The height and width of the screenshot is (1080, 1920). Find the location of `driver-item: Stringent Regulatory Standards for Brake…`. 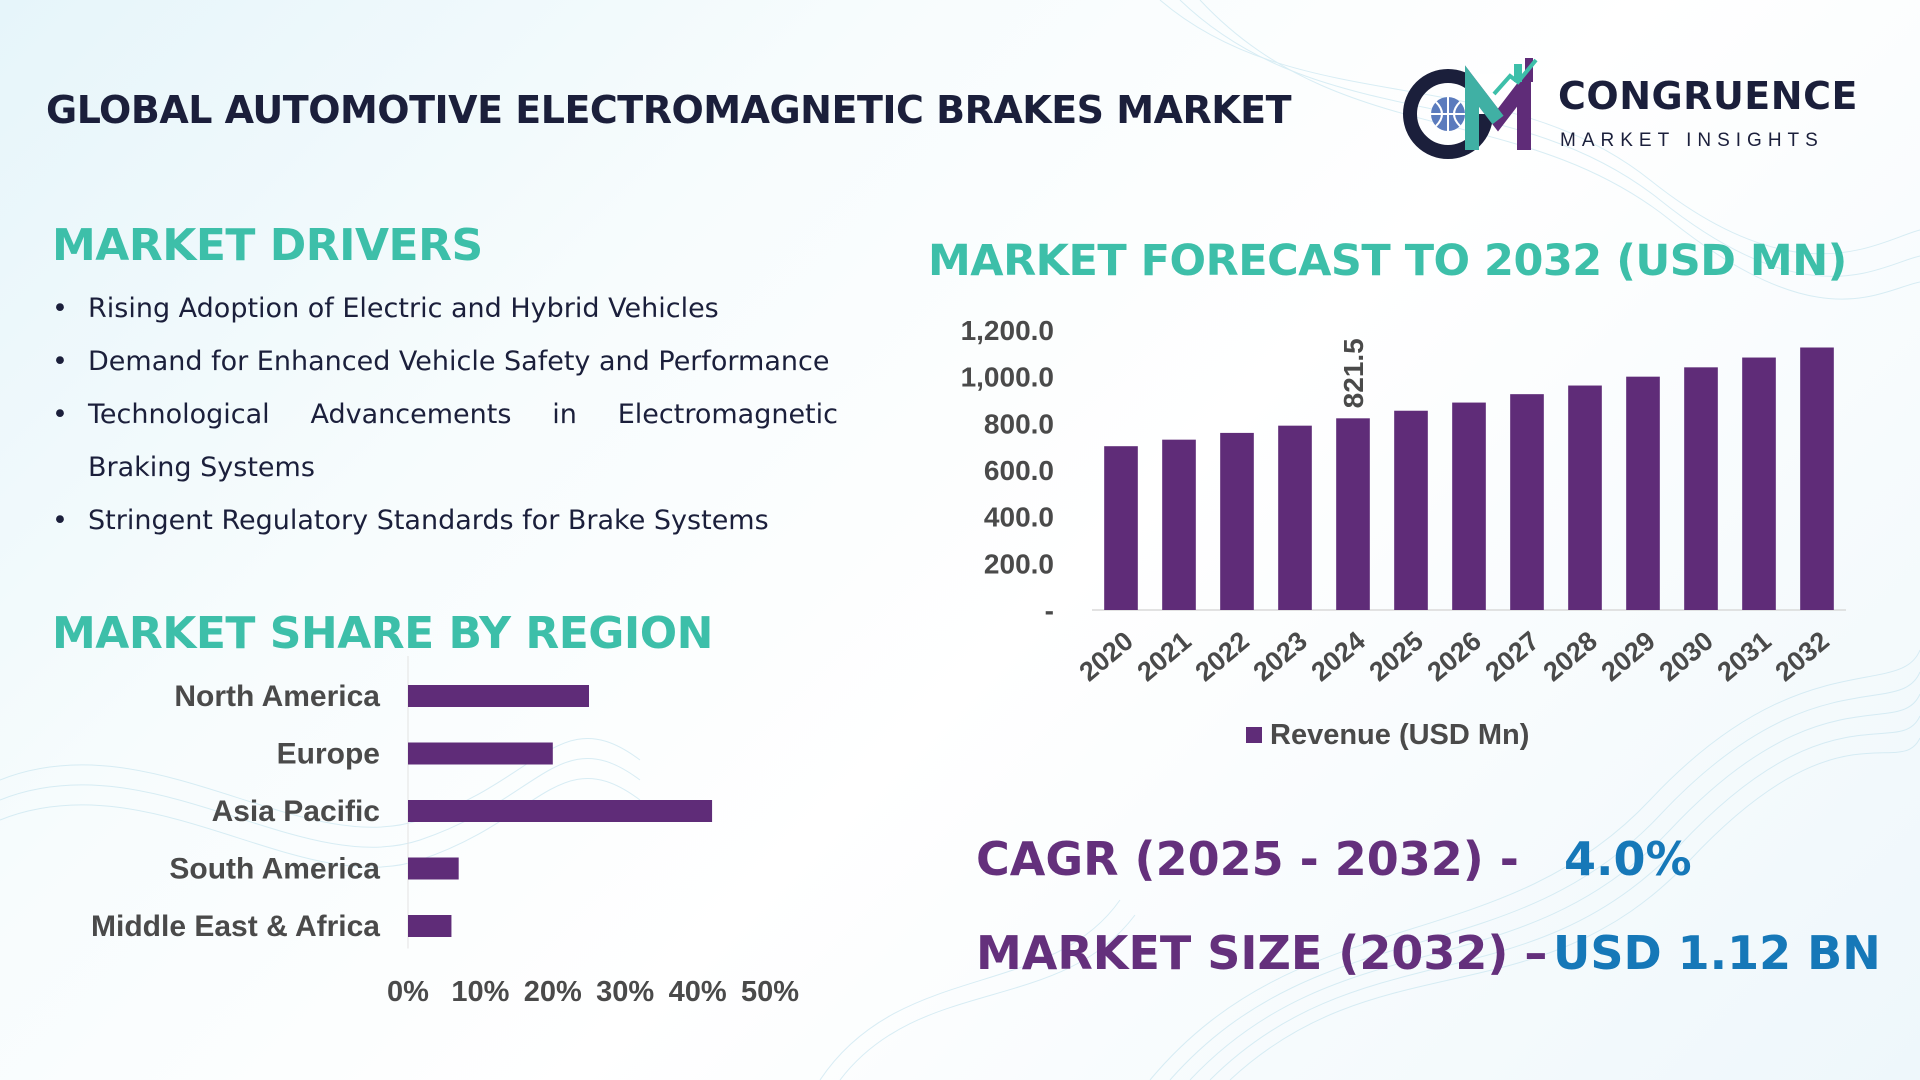

driver-item: Stringent Regulatory Standards for Brake… is located at coordinates (445, 520).